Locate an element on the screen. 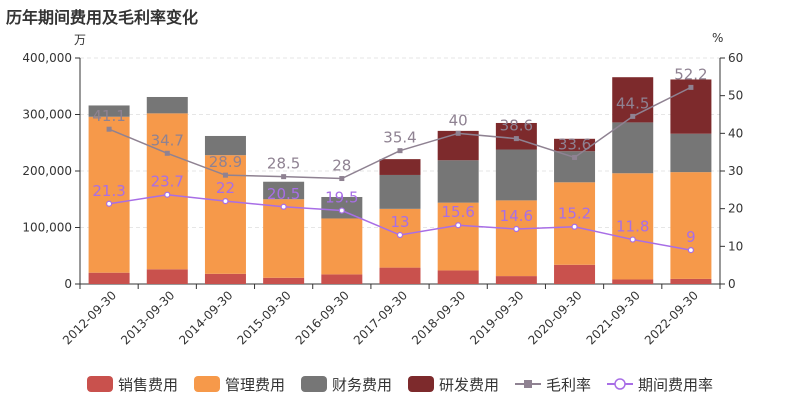  legend-label-rnd: 研发费用 is located at coordinates (469, 384).